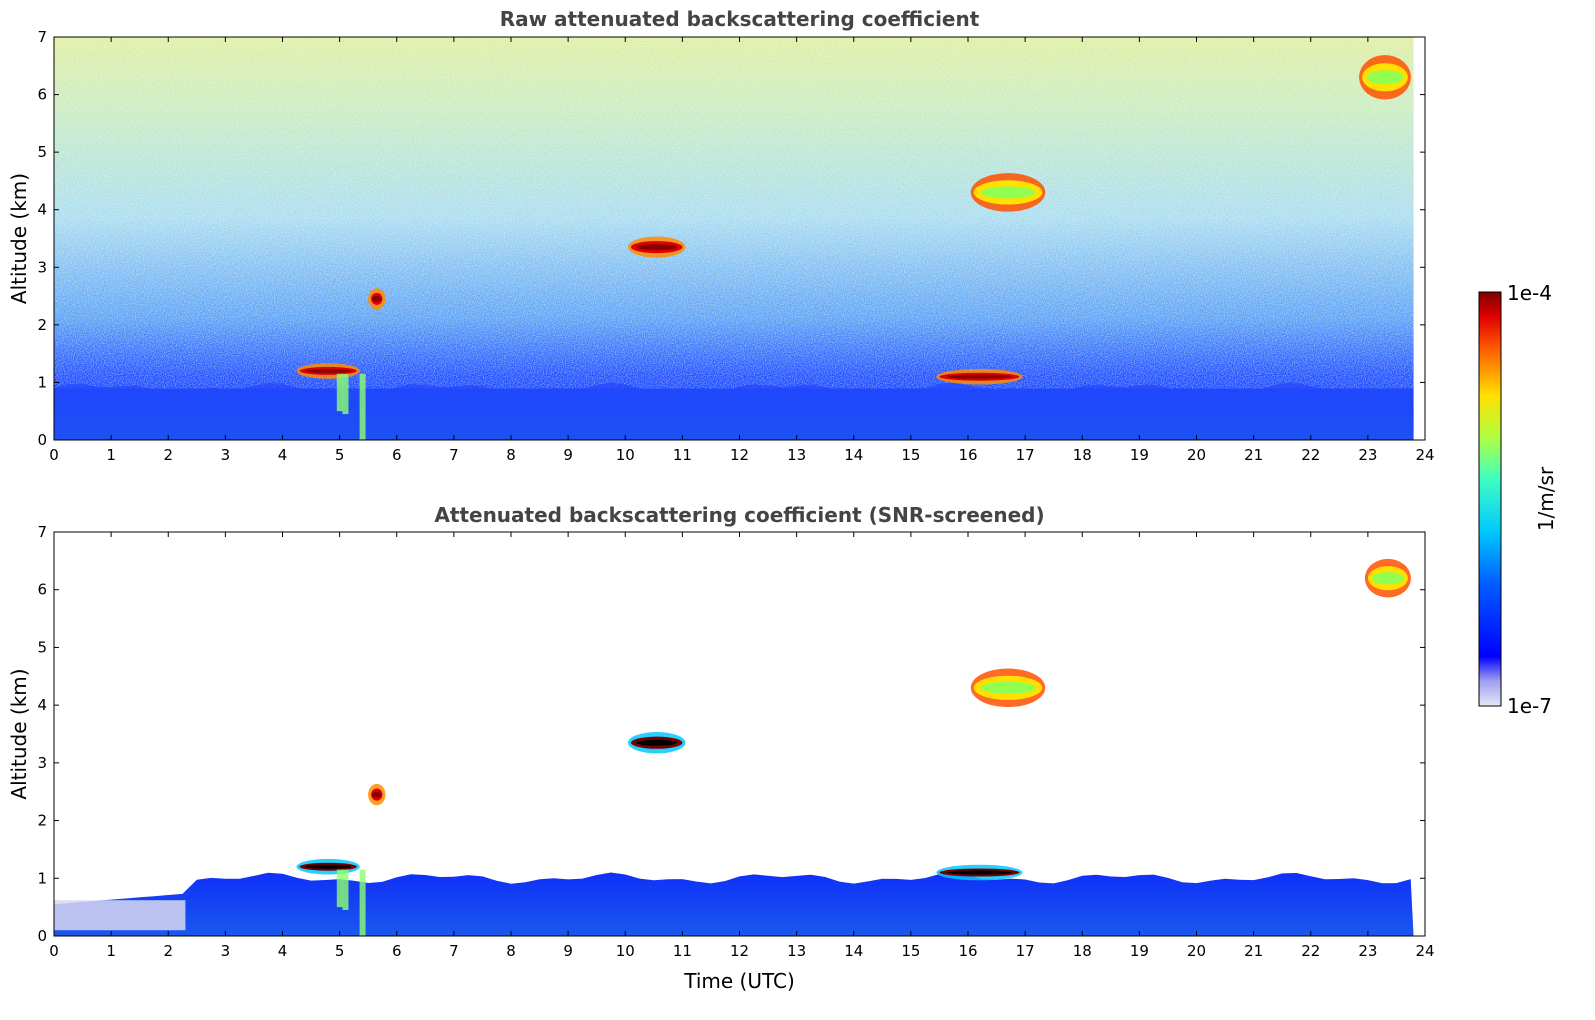  What do you see at coordinates (1529, 706) in the screenshot?
I see `colorbar-min-label: 1e-7` at bounding box center [1529, 706].